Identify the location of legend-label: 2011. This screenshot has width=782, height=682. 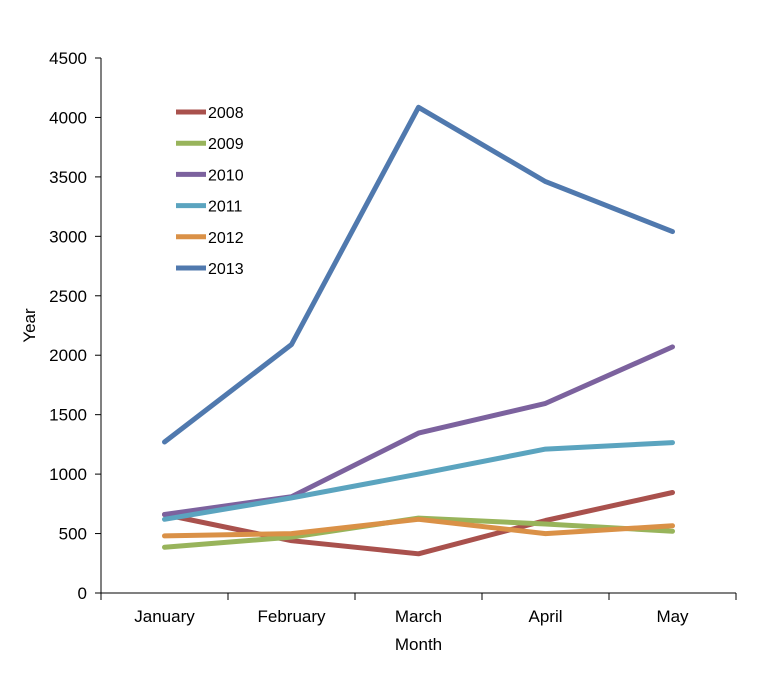
(225, 207).